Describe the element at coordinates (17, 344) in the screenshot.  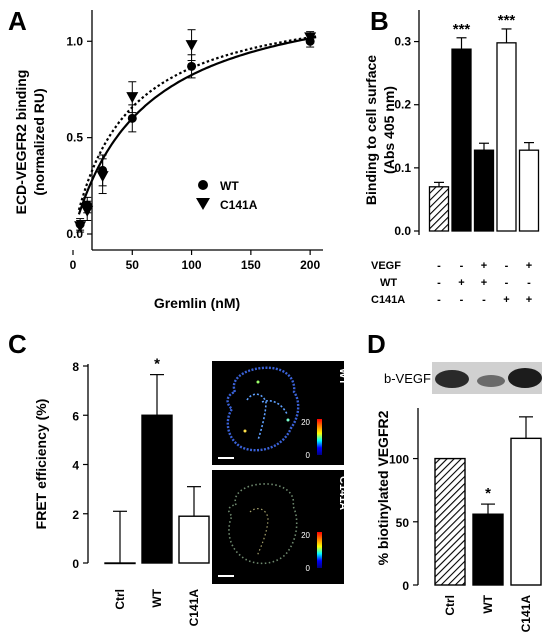
I see `panel-label-c: C` at that location.